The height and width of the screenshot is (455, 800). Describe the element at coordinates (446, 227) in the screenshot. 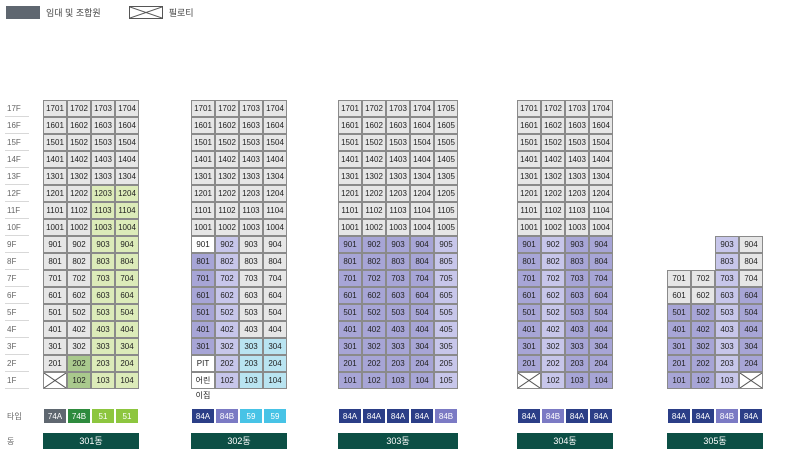

I see `unit-cell: 1005` at that location.